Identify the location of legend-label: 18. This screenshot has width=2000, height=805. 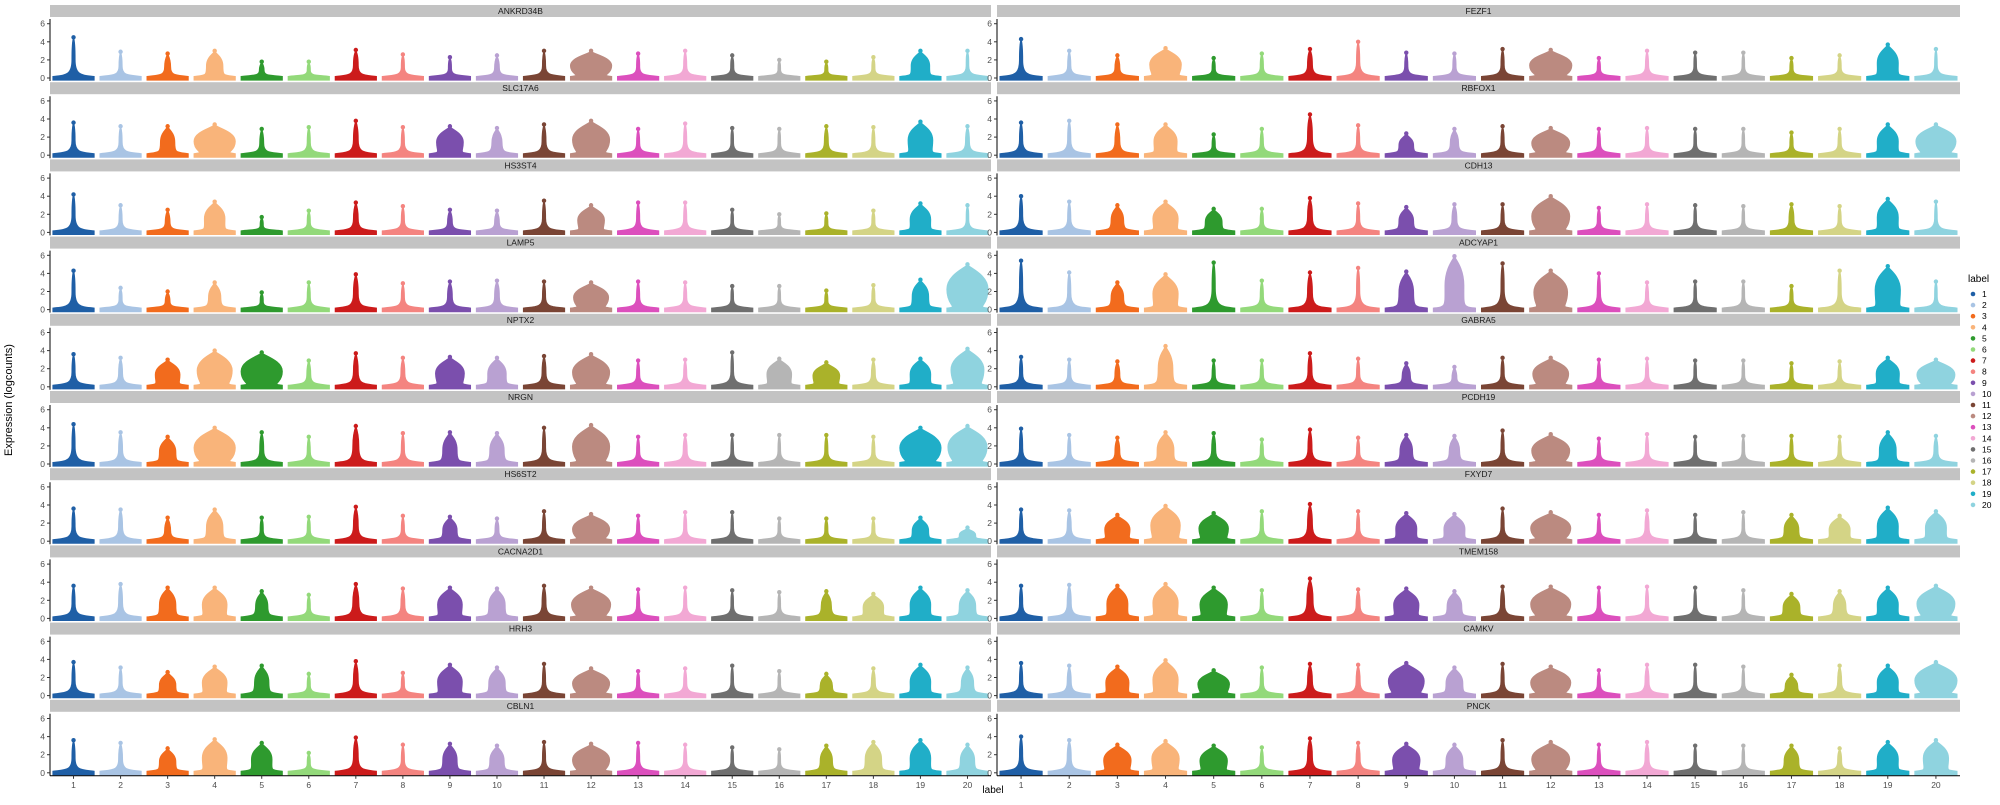
(1987, 483).